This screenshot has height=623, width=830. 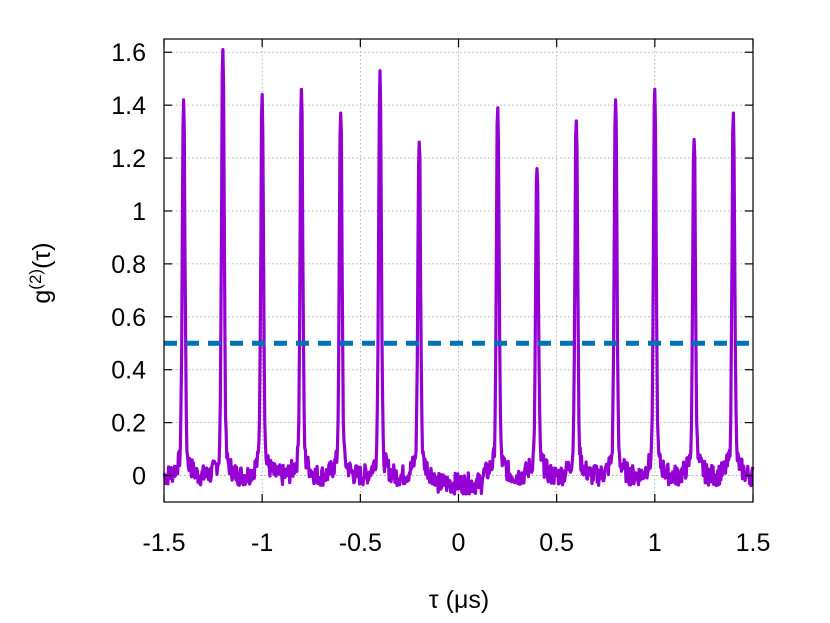 I want to click on y-tick-label: 0.4, so click(x=128, y=371).